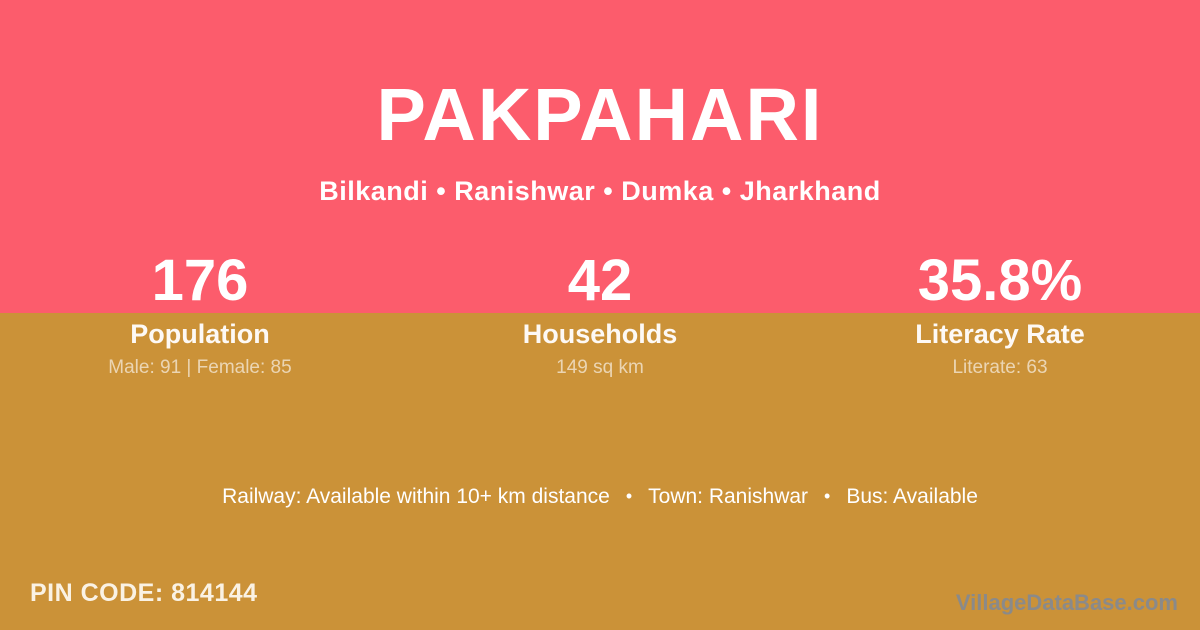 This screenshot has width=1200, height=630. I want to click on stat-value-households: 42, so click(600, 280).